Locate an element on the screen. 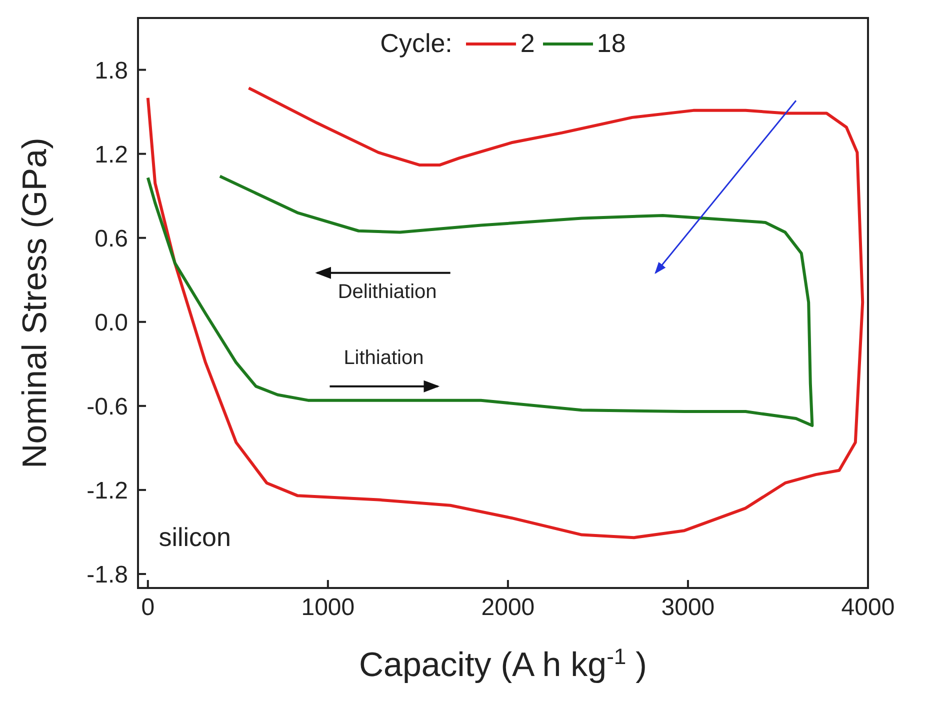 This screenshot has height=708, width=928. annotation: Delithiation is located at coordinates (387, 292).